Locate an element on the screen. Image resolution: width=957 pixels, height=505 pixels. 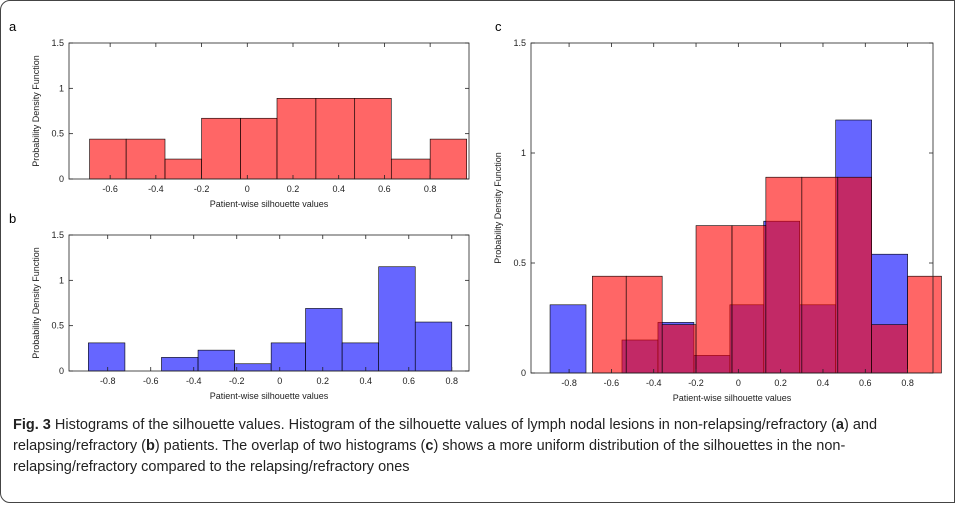
caption-bold: Fig. 3 is located at coordinates (32, 425).